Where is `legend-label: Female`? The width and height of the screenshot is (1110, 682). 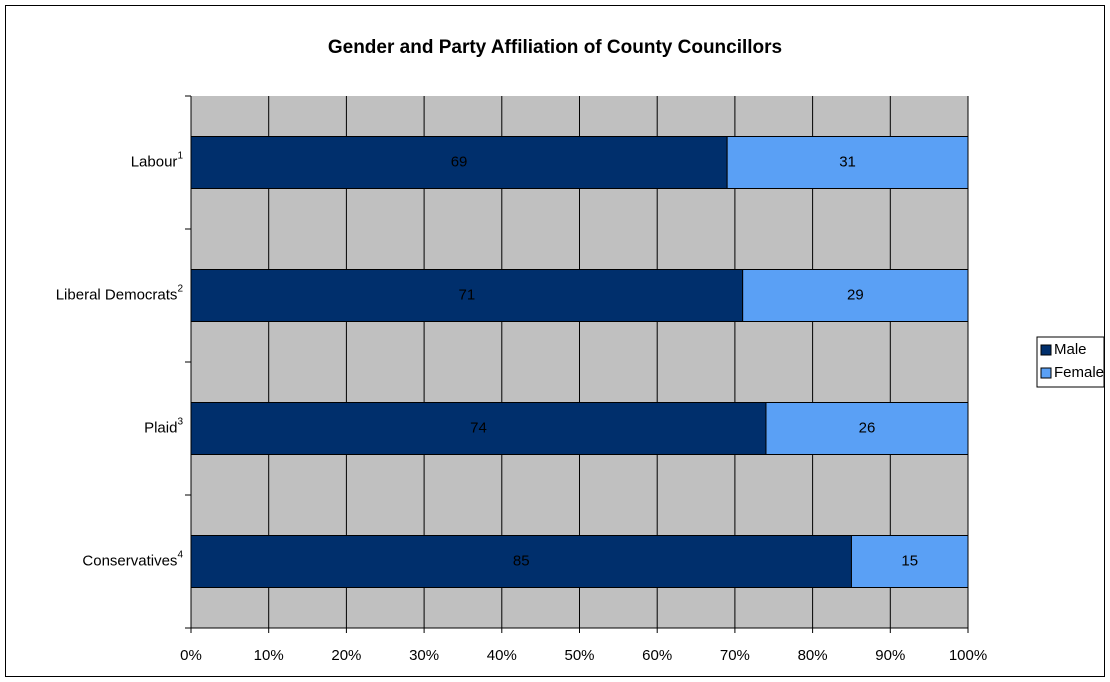 legend-label: Female is located at coordinates (1079, 372).